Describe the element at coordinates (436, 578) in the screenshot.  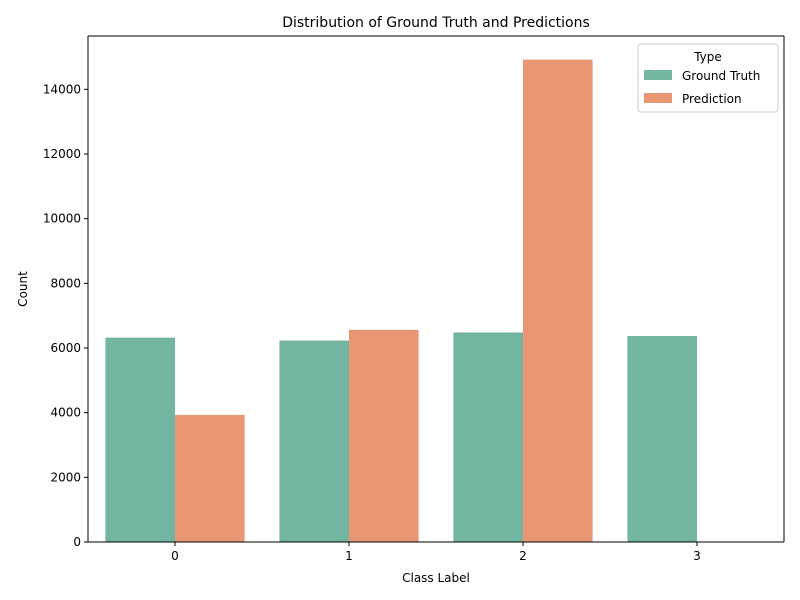
I see `x-axis-title: Class Label` at that location.